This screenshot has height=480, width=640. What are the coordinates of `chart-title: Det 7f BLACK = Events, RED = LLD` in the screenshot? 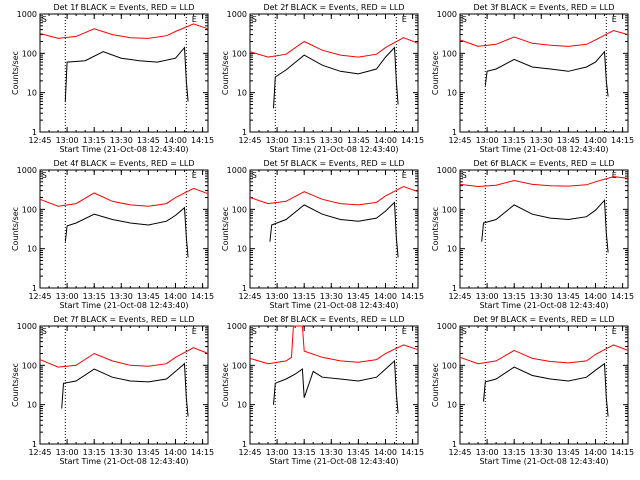 It's located at (123, 319).